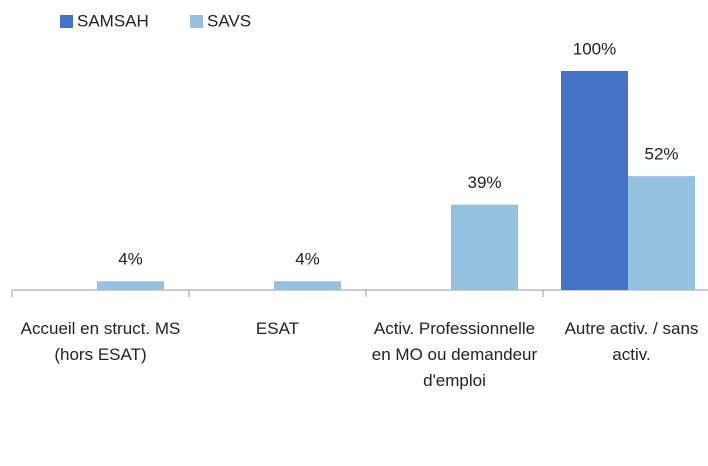 The image size is (708, 466). What do you see at coordinates (661, 154) in the screenshot?
I see `data-label: 52%` at bounding box center [661, 154].